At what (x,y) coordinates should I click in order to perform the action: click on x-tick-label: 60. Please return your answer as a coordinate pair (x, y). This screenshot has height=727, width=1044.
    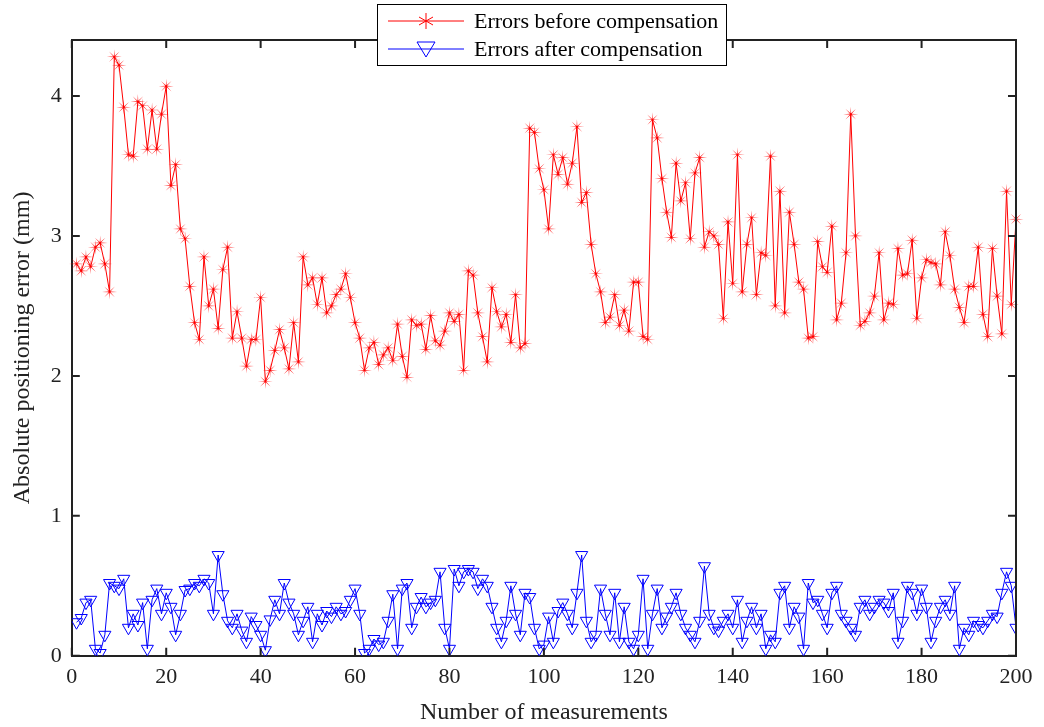
    Looking at the image, I should click on (355, 675).